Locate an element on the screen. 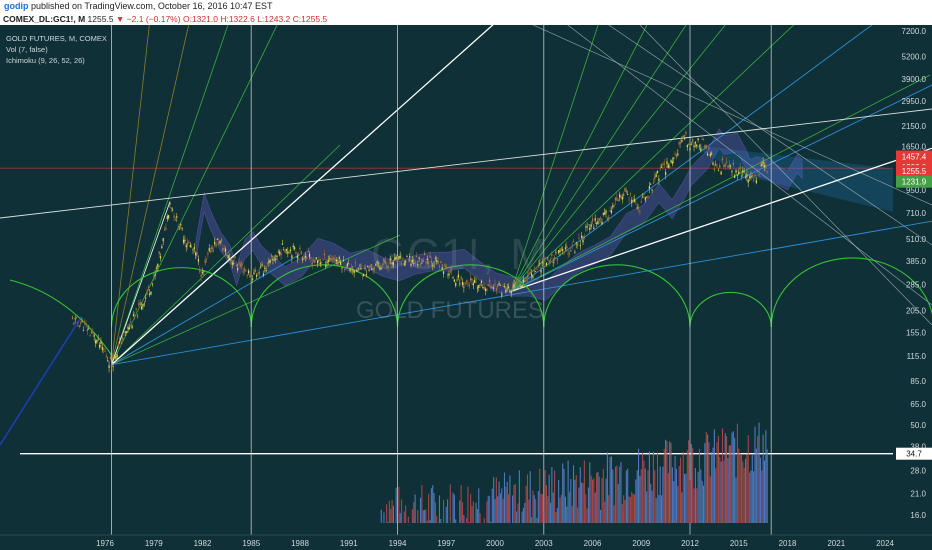 The height and width of the screenshot is (550, 932). legend-volume: Vol (7, false) is located at coordinates (27, 49).